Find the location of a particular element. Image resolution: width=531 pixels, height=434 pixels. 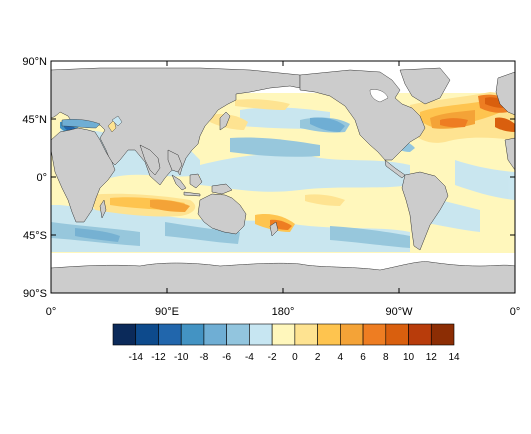

greenland-landmass is located at coordinates (425, 86).